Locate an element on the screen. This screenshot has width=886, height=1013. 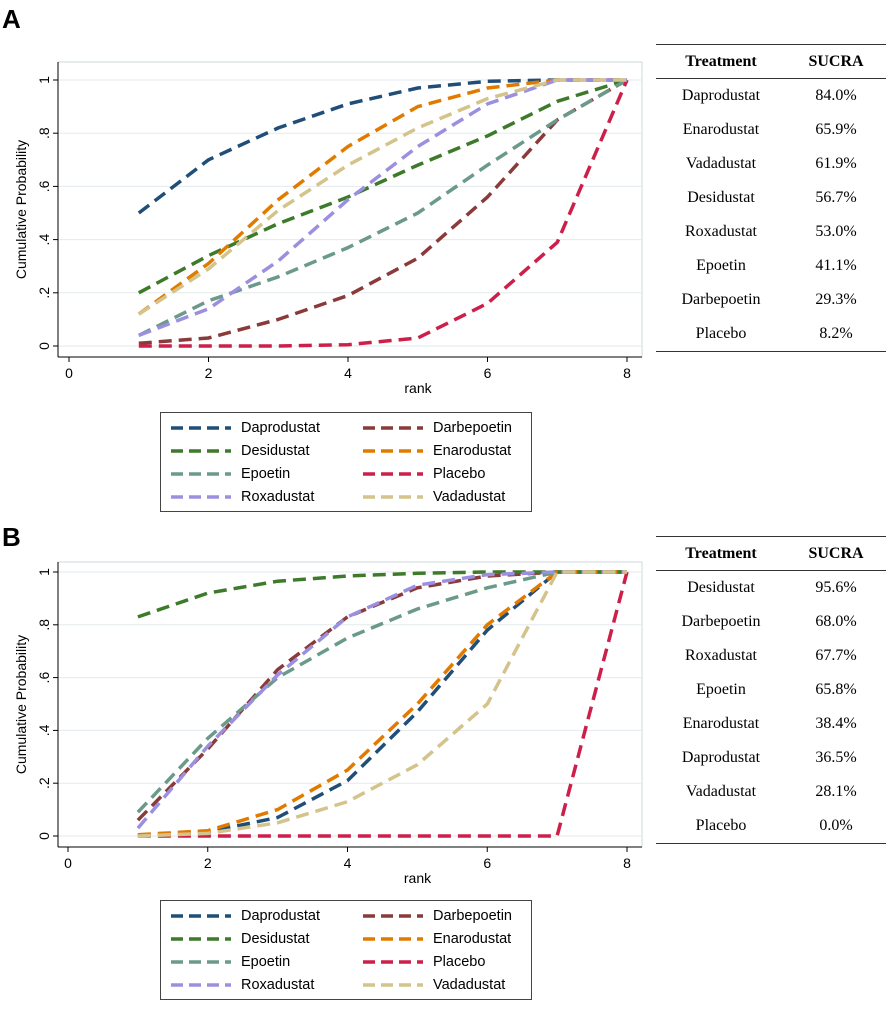
legend-label: Epoetin is located at coordinates (266, 961).